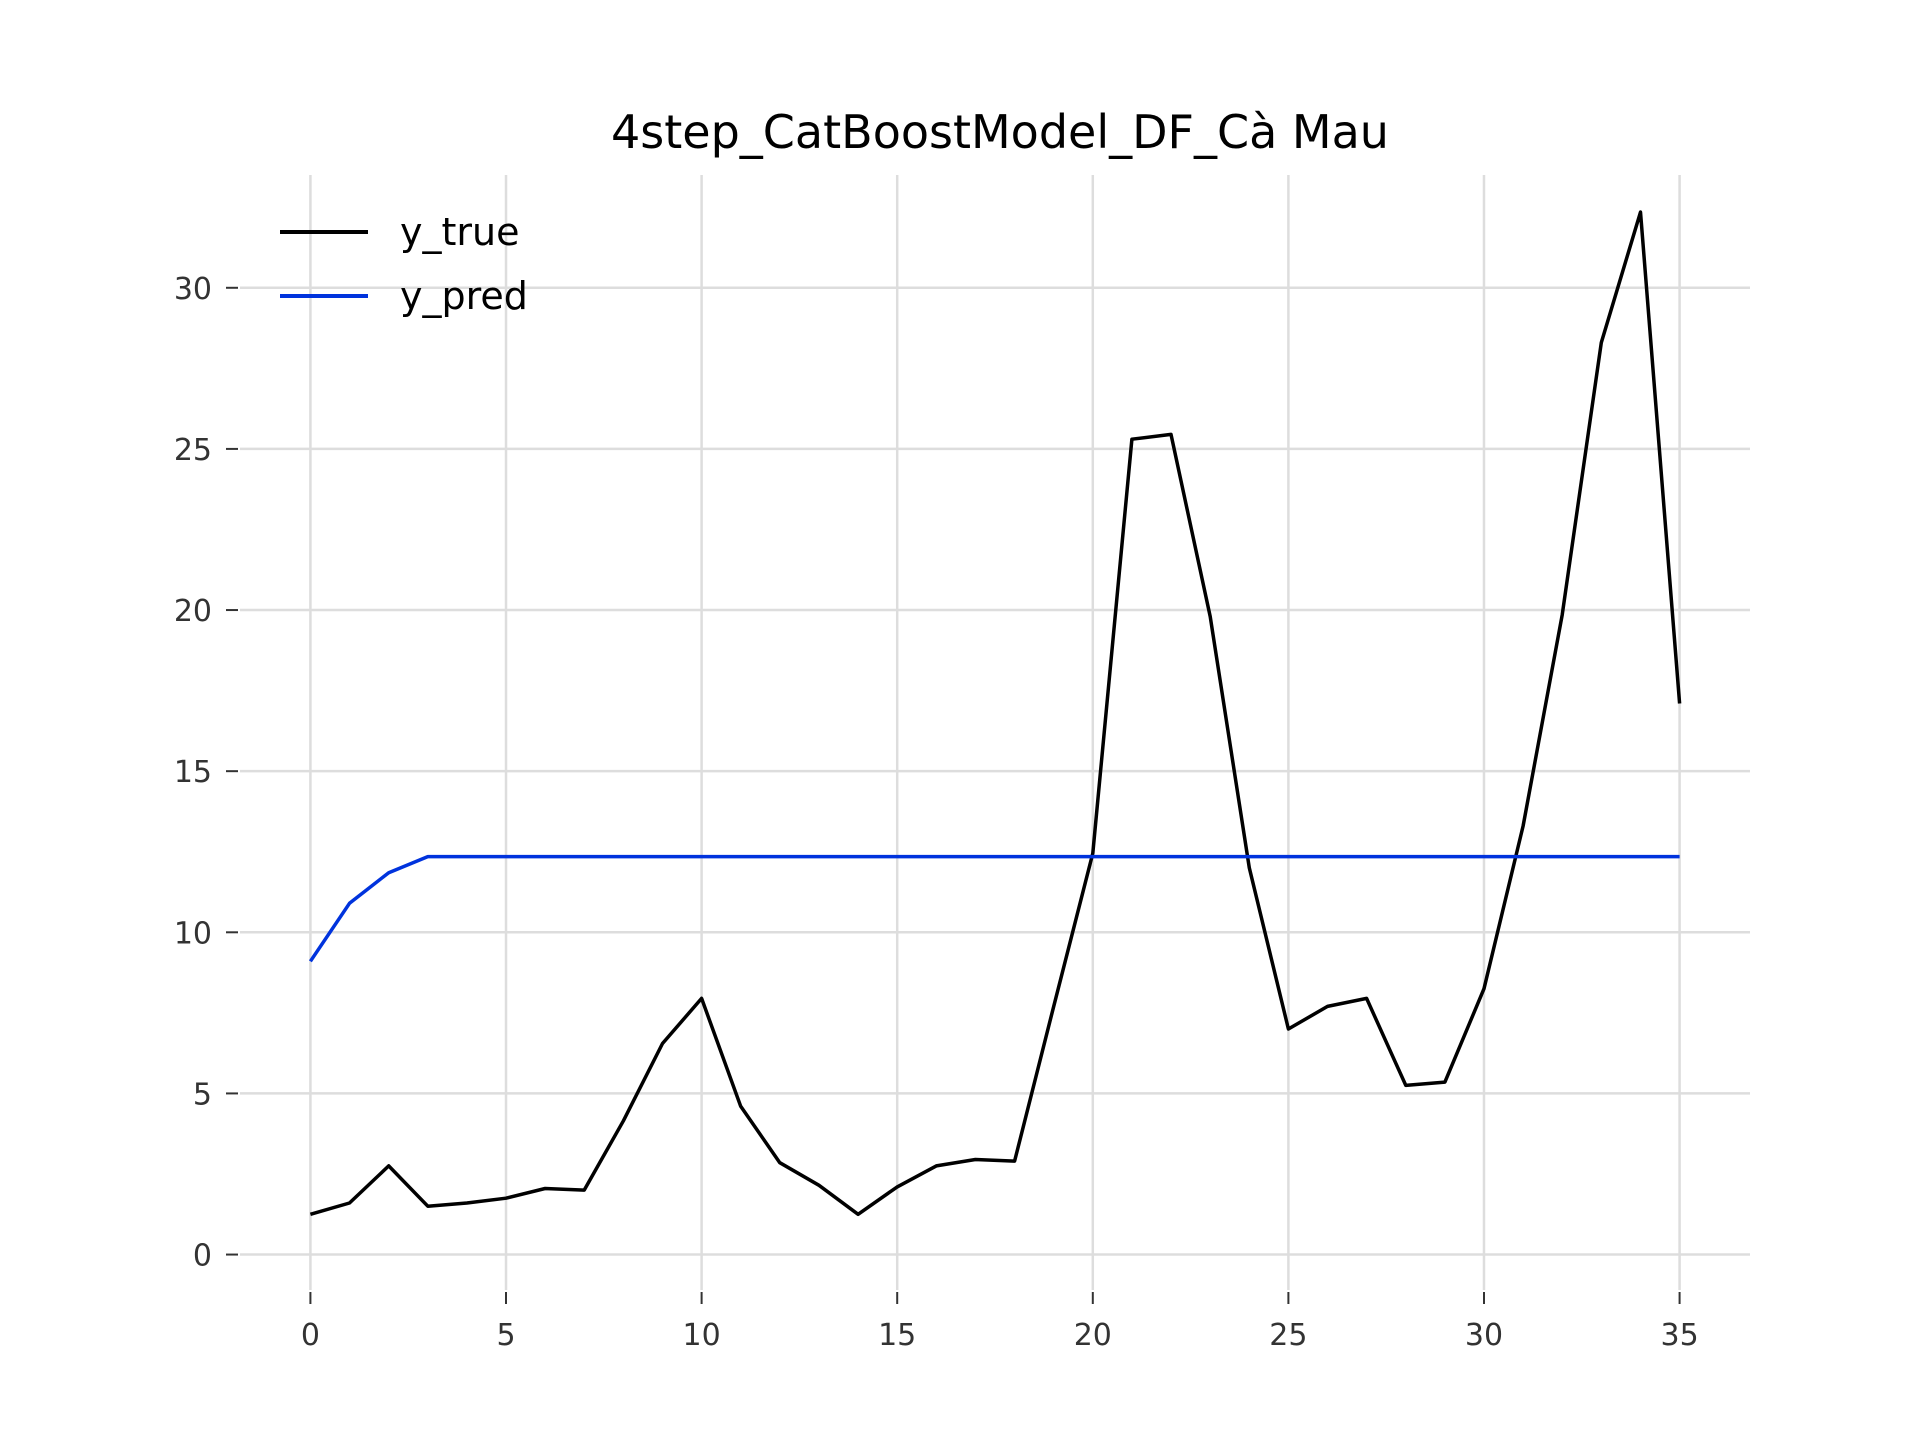  I want to click on x-tick-label: 25, so click(1288, 1335).